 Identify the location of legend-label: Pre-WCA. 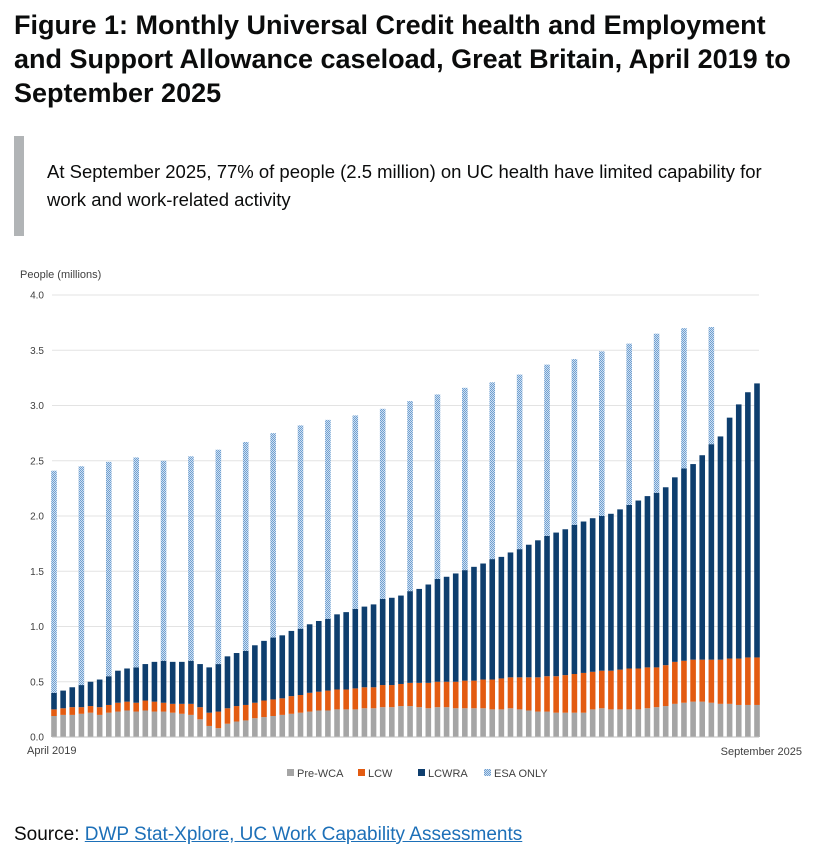
(320, 774).